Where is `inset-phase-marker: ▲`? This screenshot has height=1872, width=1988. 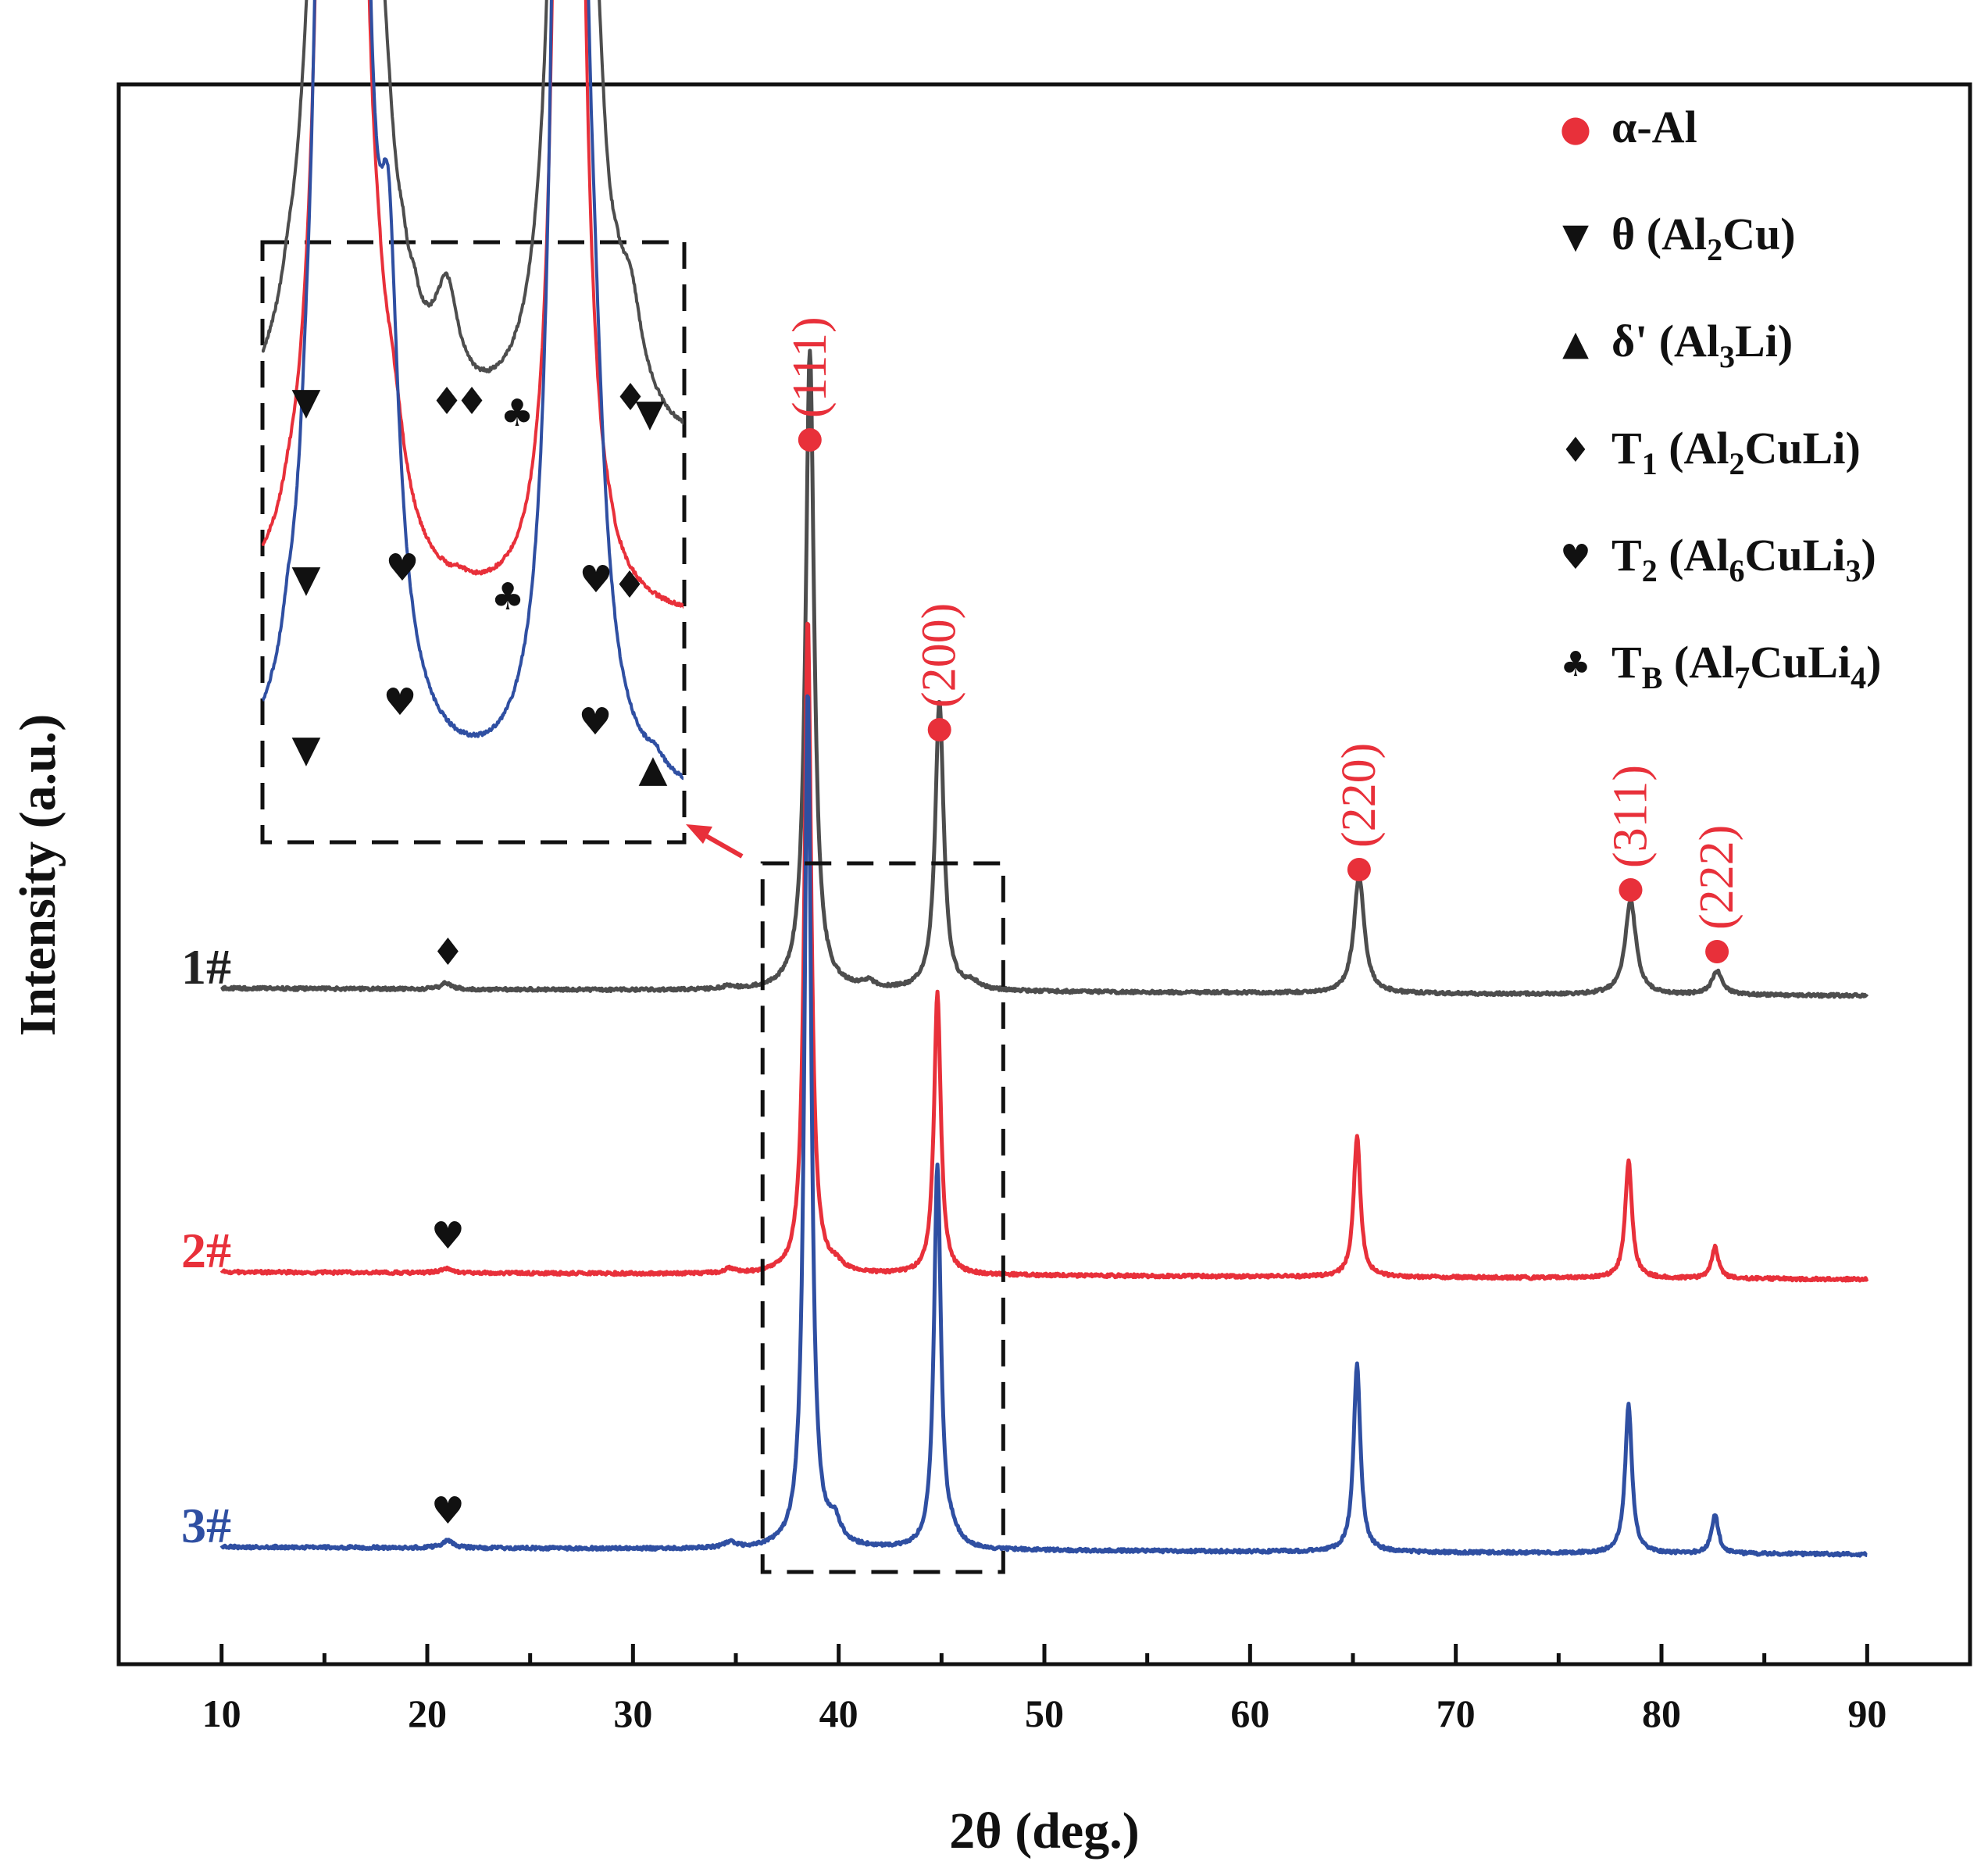 inset-phase-marker: ▲ is located at coordinates (654, 769).